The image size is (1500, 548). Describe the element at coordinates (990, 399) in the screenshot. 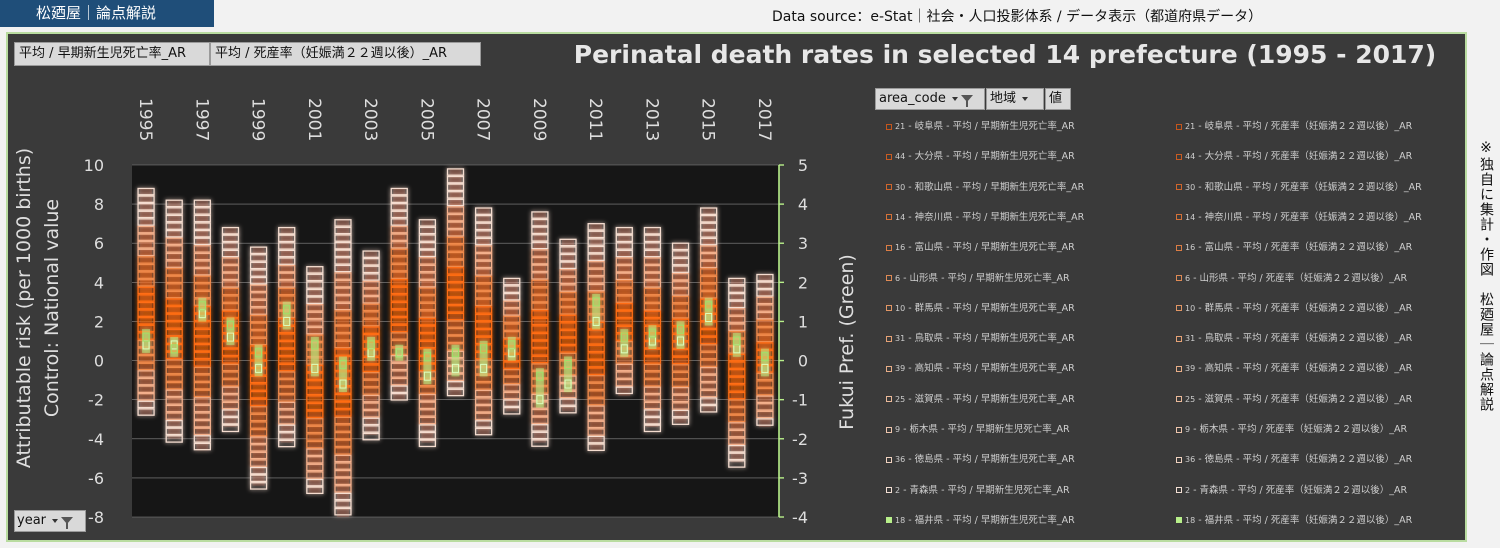

I see `legend-label: - 滋賀県 - 平均 / 早期新生児死亡率_AR` at that location.